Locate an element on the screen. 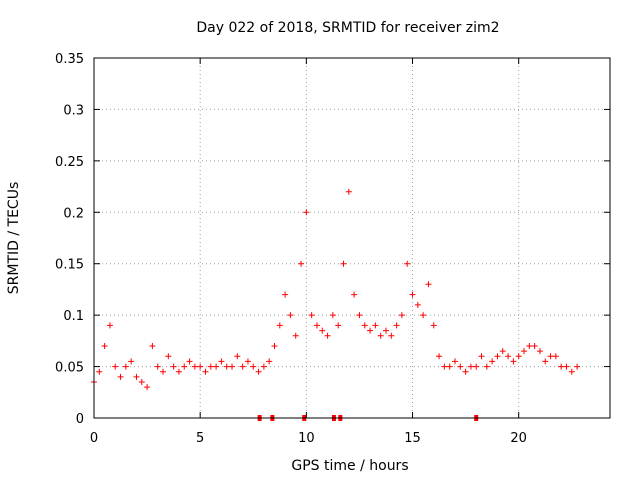 This screenshot has height=480, width=640. y-tick-label: 0 is located at coordinates (80, 419).